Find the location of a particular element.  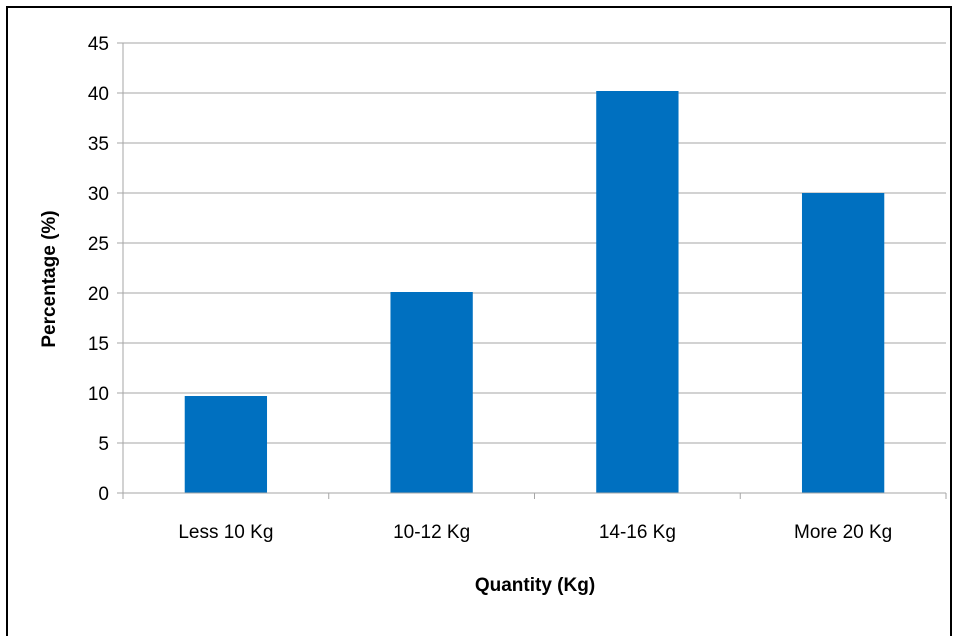

y-tick-label: 45 is located at coordinates (98, 44).